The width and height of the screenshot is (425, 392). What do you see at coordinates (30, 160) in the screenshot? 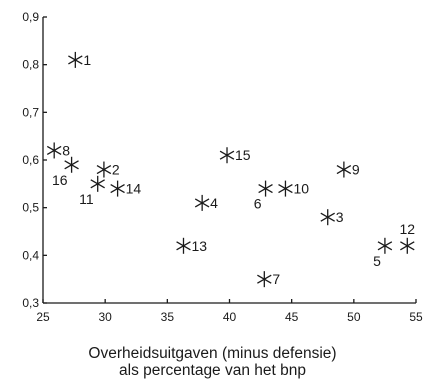
I see `y-tick-label: 0,6` at bounding box center [30, 160].